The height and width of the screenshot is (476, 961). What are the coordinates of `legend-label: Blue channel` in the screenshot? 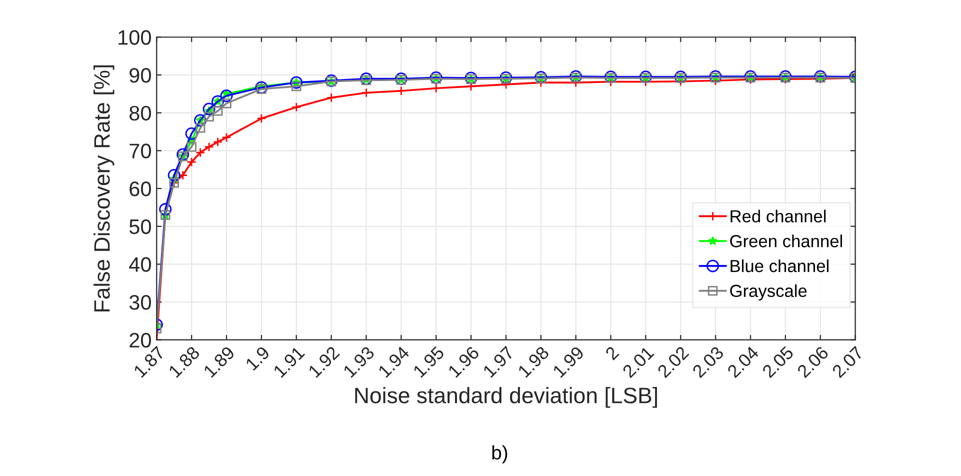 It's located at (779, 265).